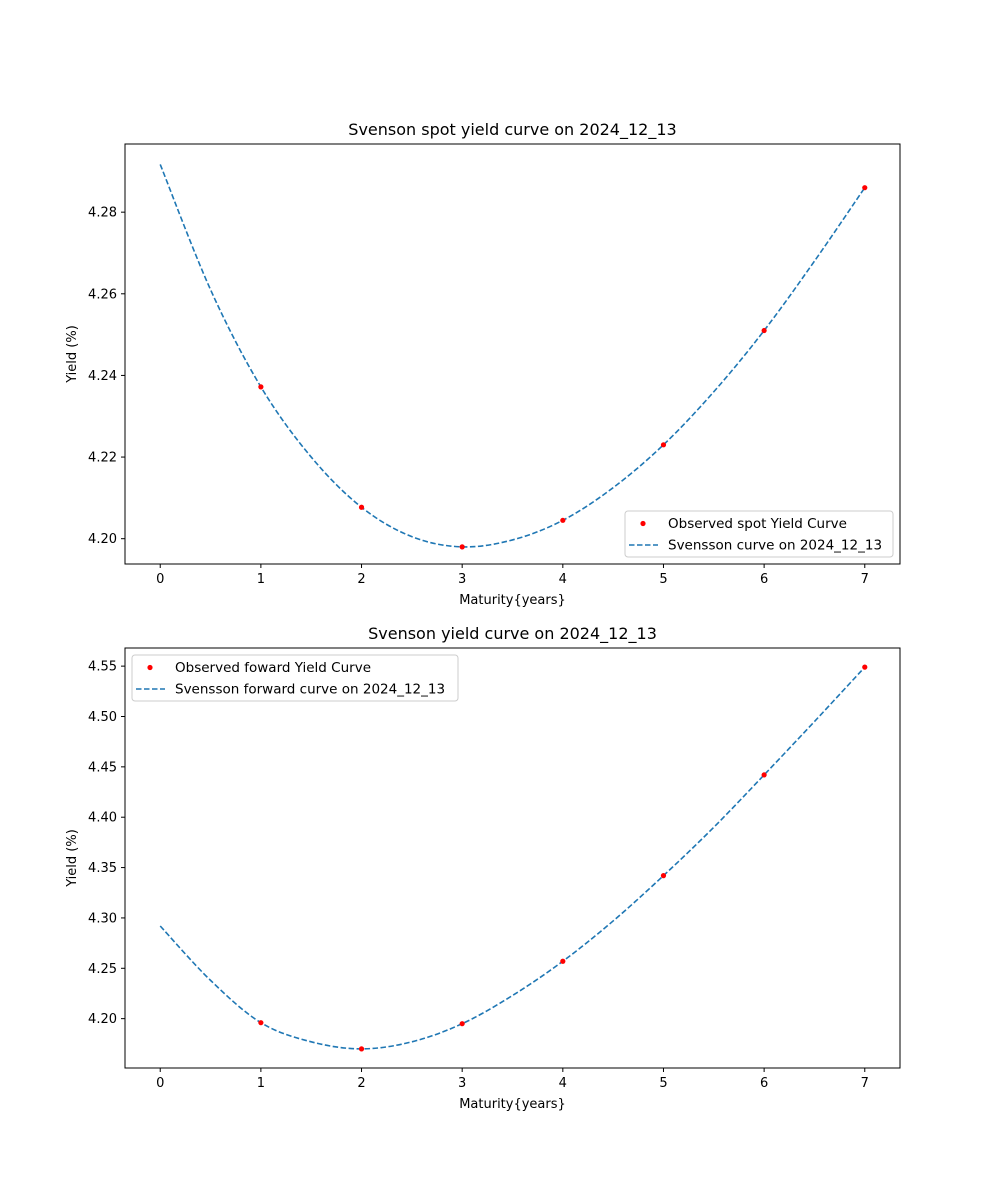 The height and width of the screenshot is (1200, 1000). Describe the element at coordinates (273, 668) in the screenshot. I see `legend-label-observed: Observed foward Yield Curve` at that location.